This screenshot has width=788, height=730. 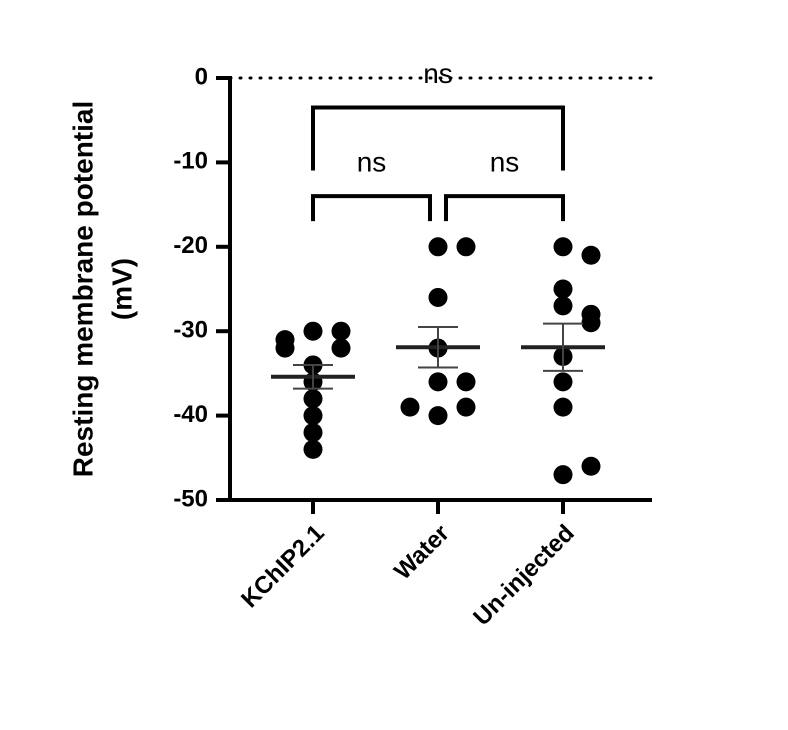 What do you see at coordinates (190, 245) in the screenshot?
I see `y-tick-label: -20` at bounding box center [190, 245].